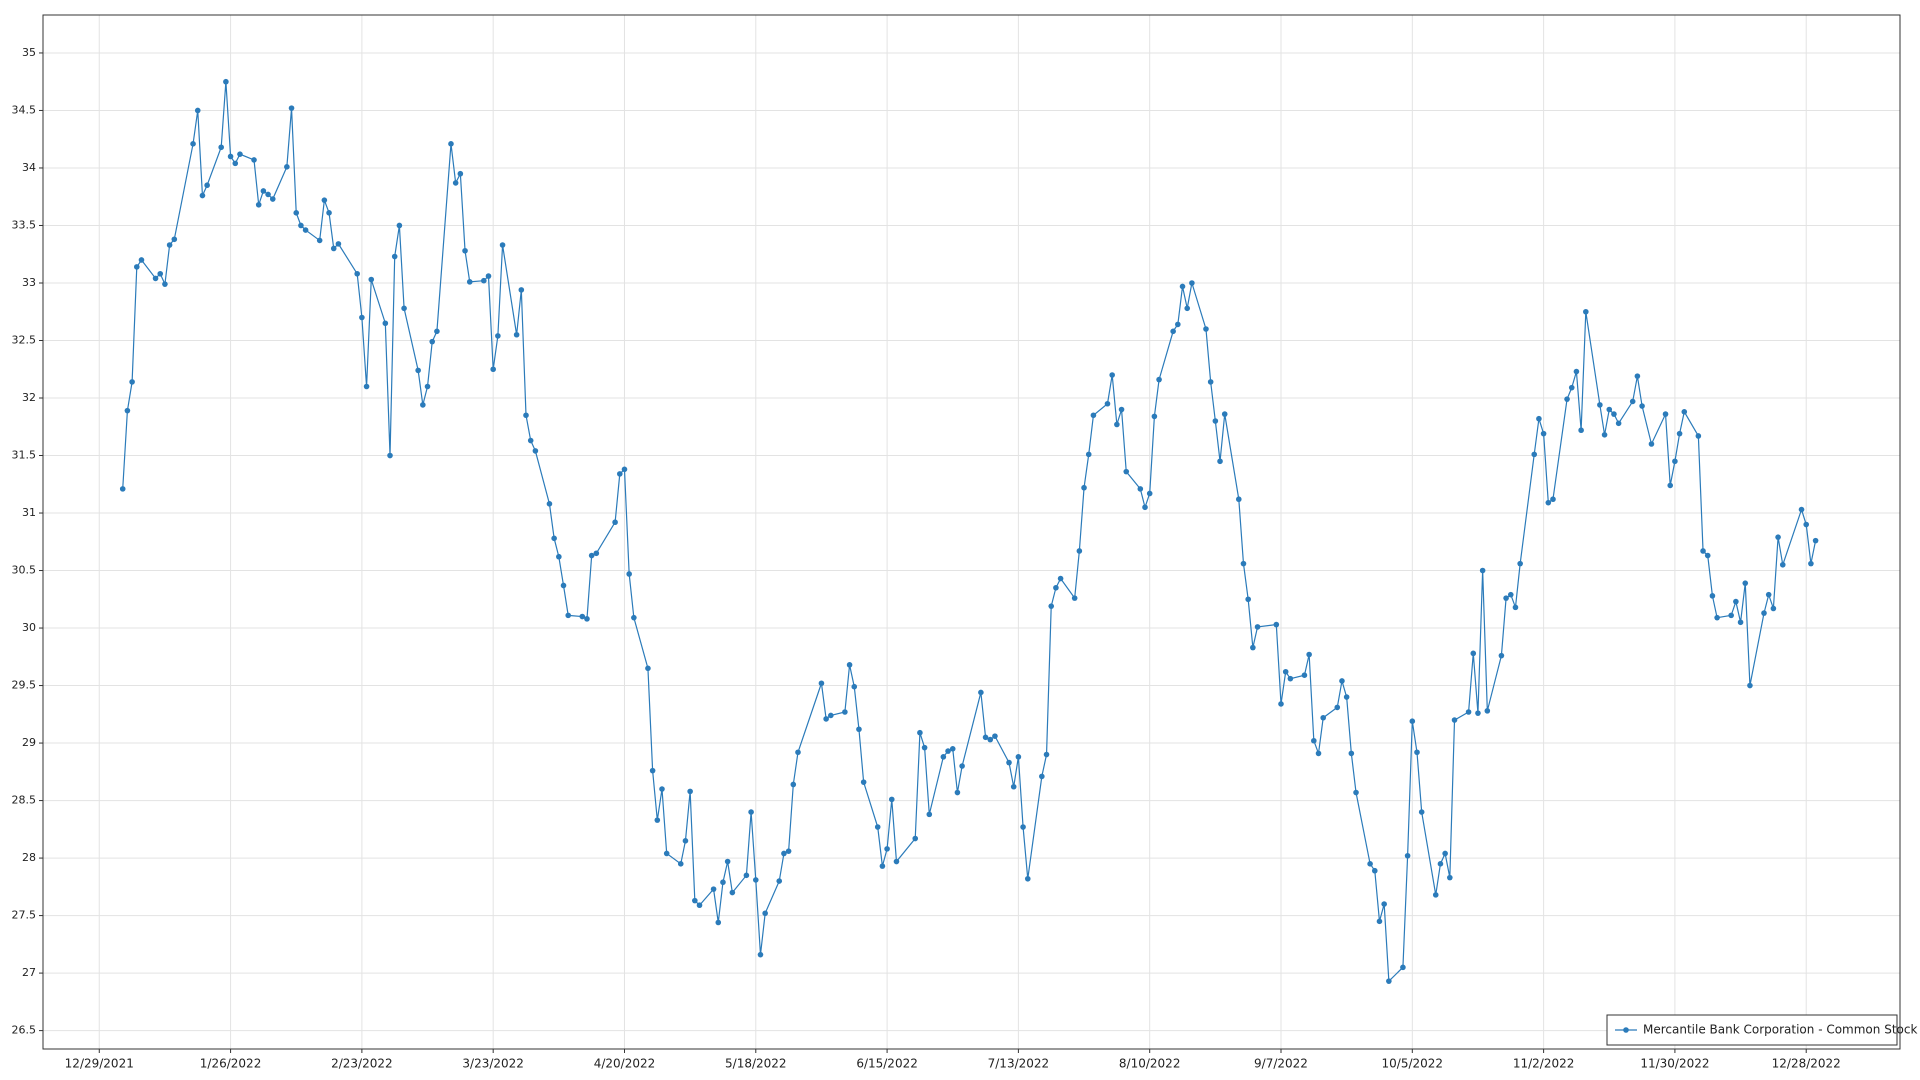  What do you see at coordinates (29, 52) in the screenshot?
I see `y-tick-label: 35` at bounding box center [29, 52].